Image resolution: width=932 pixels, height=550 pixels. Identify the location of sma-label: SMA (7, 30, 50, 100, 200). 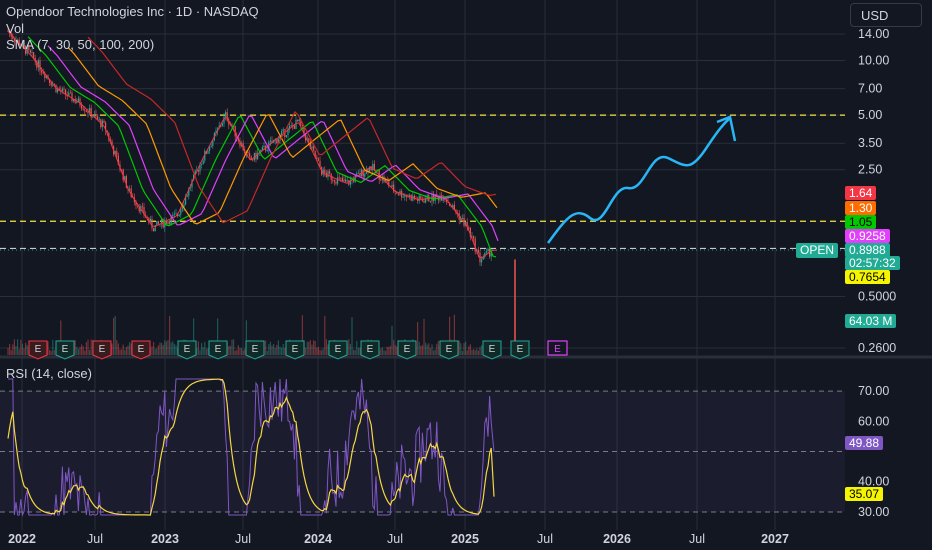
(80, 44).